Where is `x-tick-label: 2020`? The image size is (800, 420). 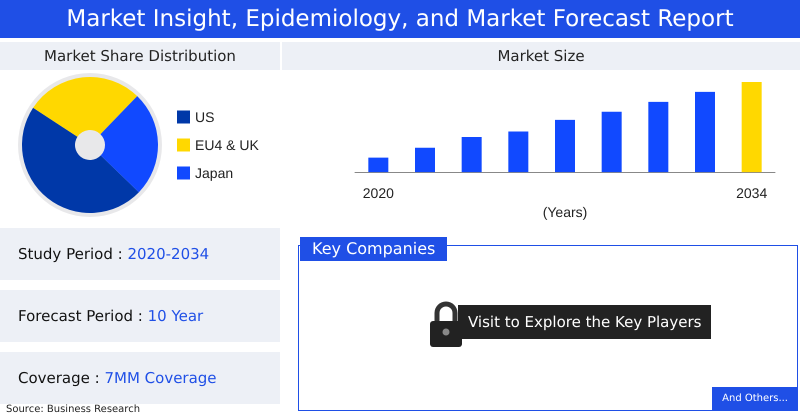
x-tick-label: 2020 is located at coordinates (378, 193).